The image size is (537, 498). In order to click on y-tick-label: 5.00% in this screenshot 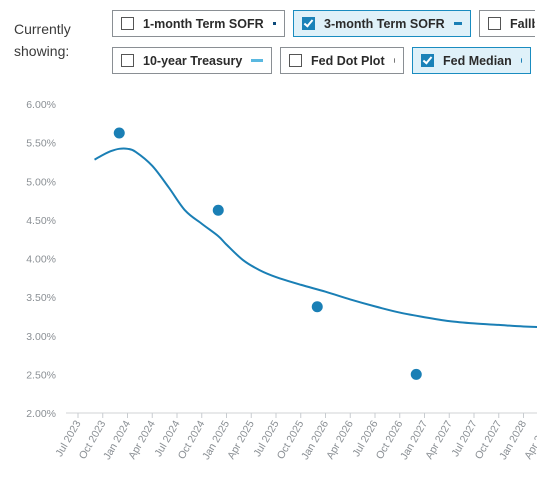, I will do `click(41, 182)`.